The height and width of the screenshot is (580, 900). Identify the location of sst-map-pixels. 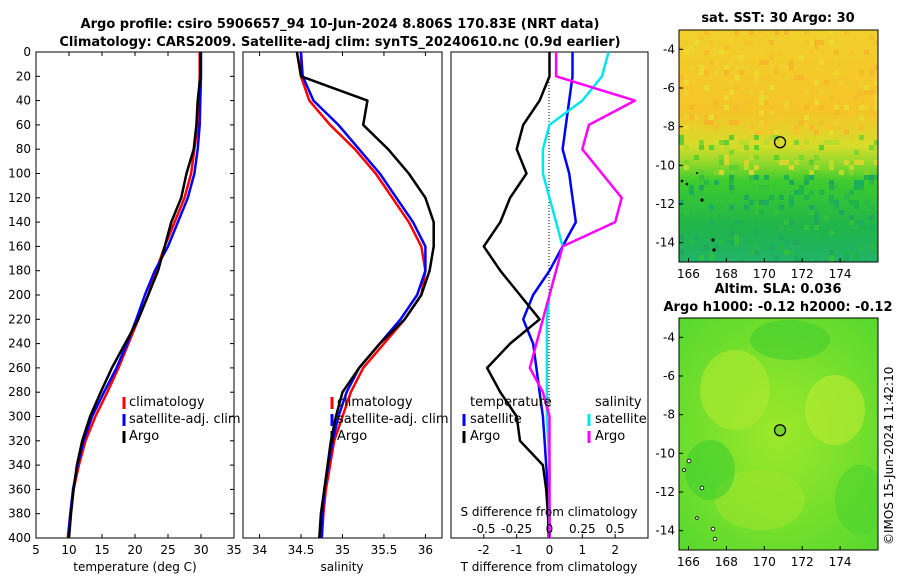
(778, 146).